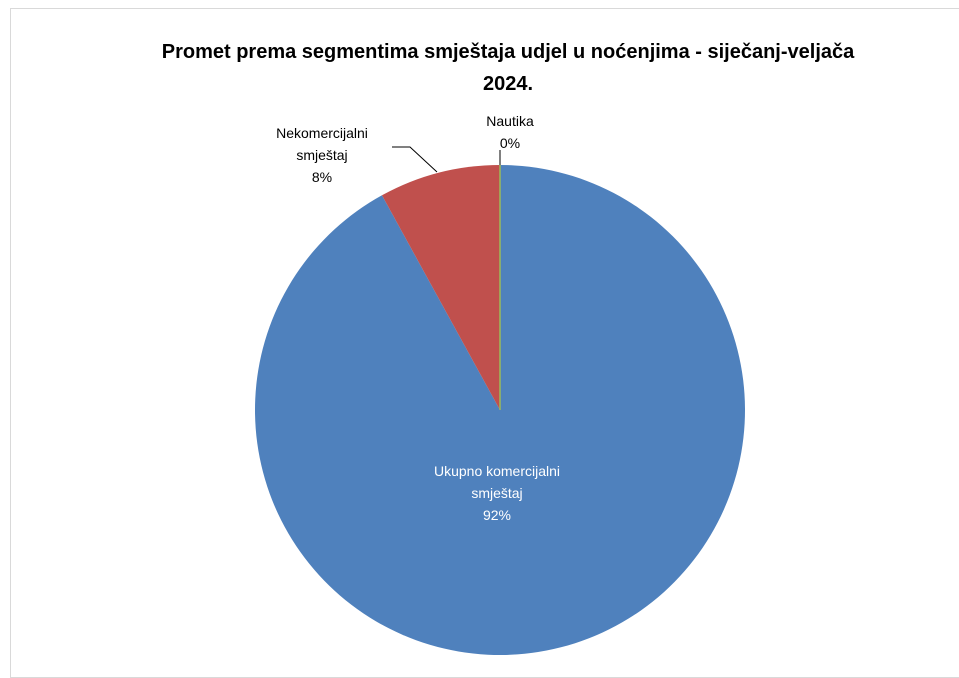  What do you see at coordinates (440, 287) in the screenshot?
I see `pie-slice` at bounding box center [440, 287].